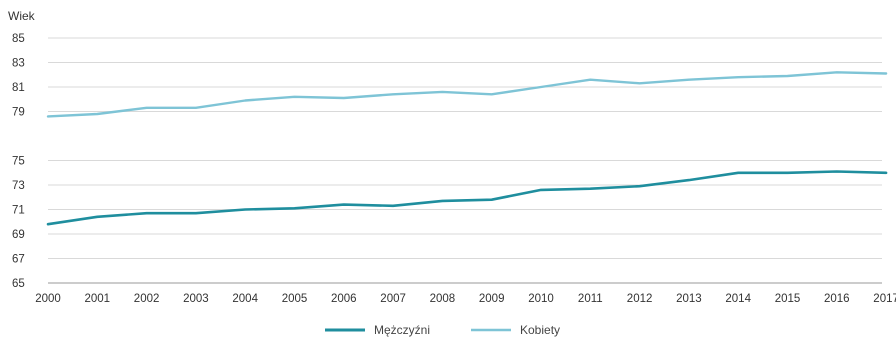 The width and height of the screenshot is (896, 340). Describe the element at coordinates (689, 299) in the screenshot. I see `x-tick-label: 2013` at that location.